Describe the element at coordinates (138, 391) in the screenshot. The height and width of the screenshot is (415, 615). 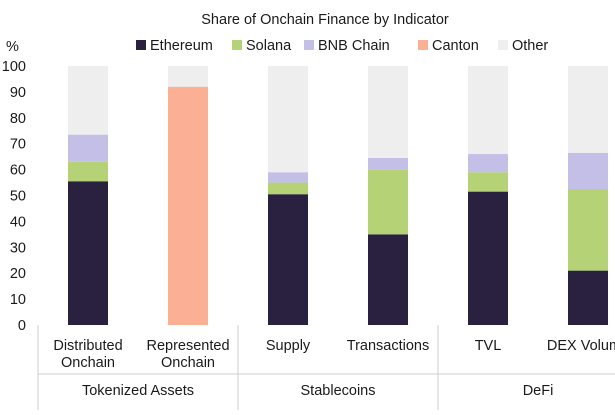
I see `x-group-label: Tokenized Assets` at that location.